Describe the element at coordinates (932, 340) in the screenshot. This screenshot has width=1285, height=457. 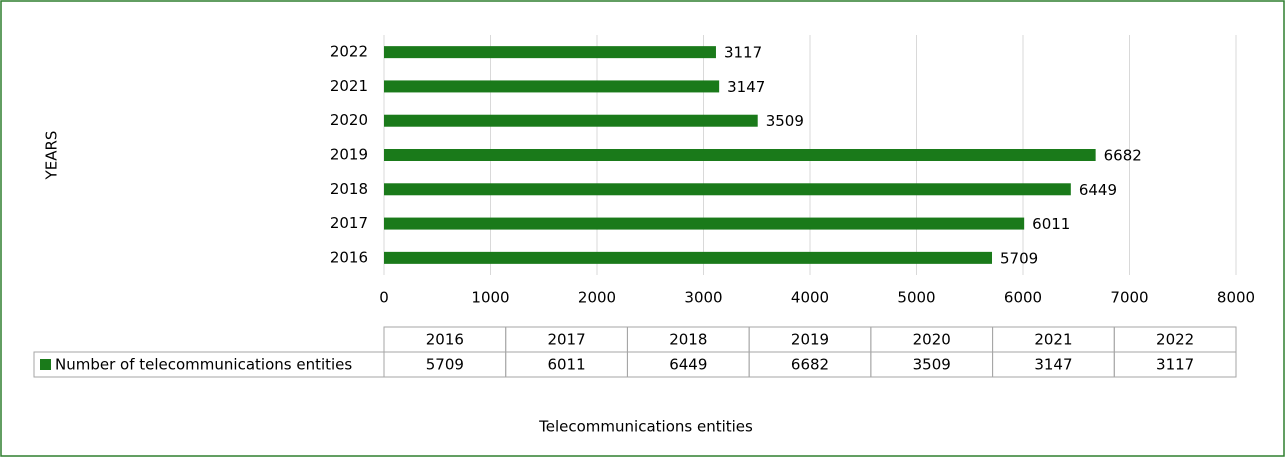
I see `table-header-label: 2020` at that location.